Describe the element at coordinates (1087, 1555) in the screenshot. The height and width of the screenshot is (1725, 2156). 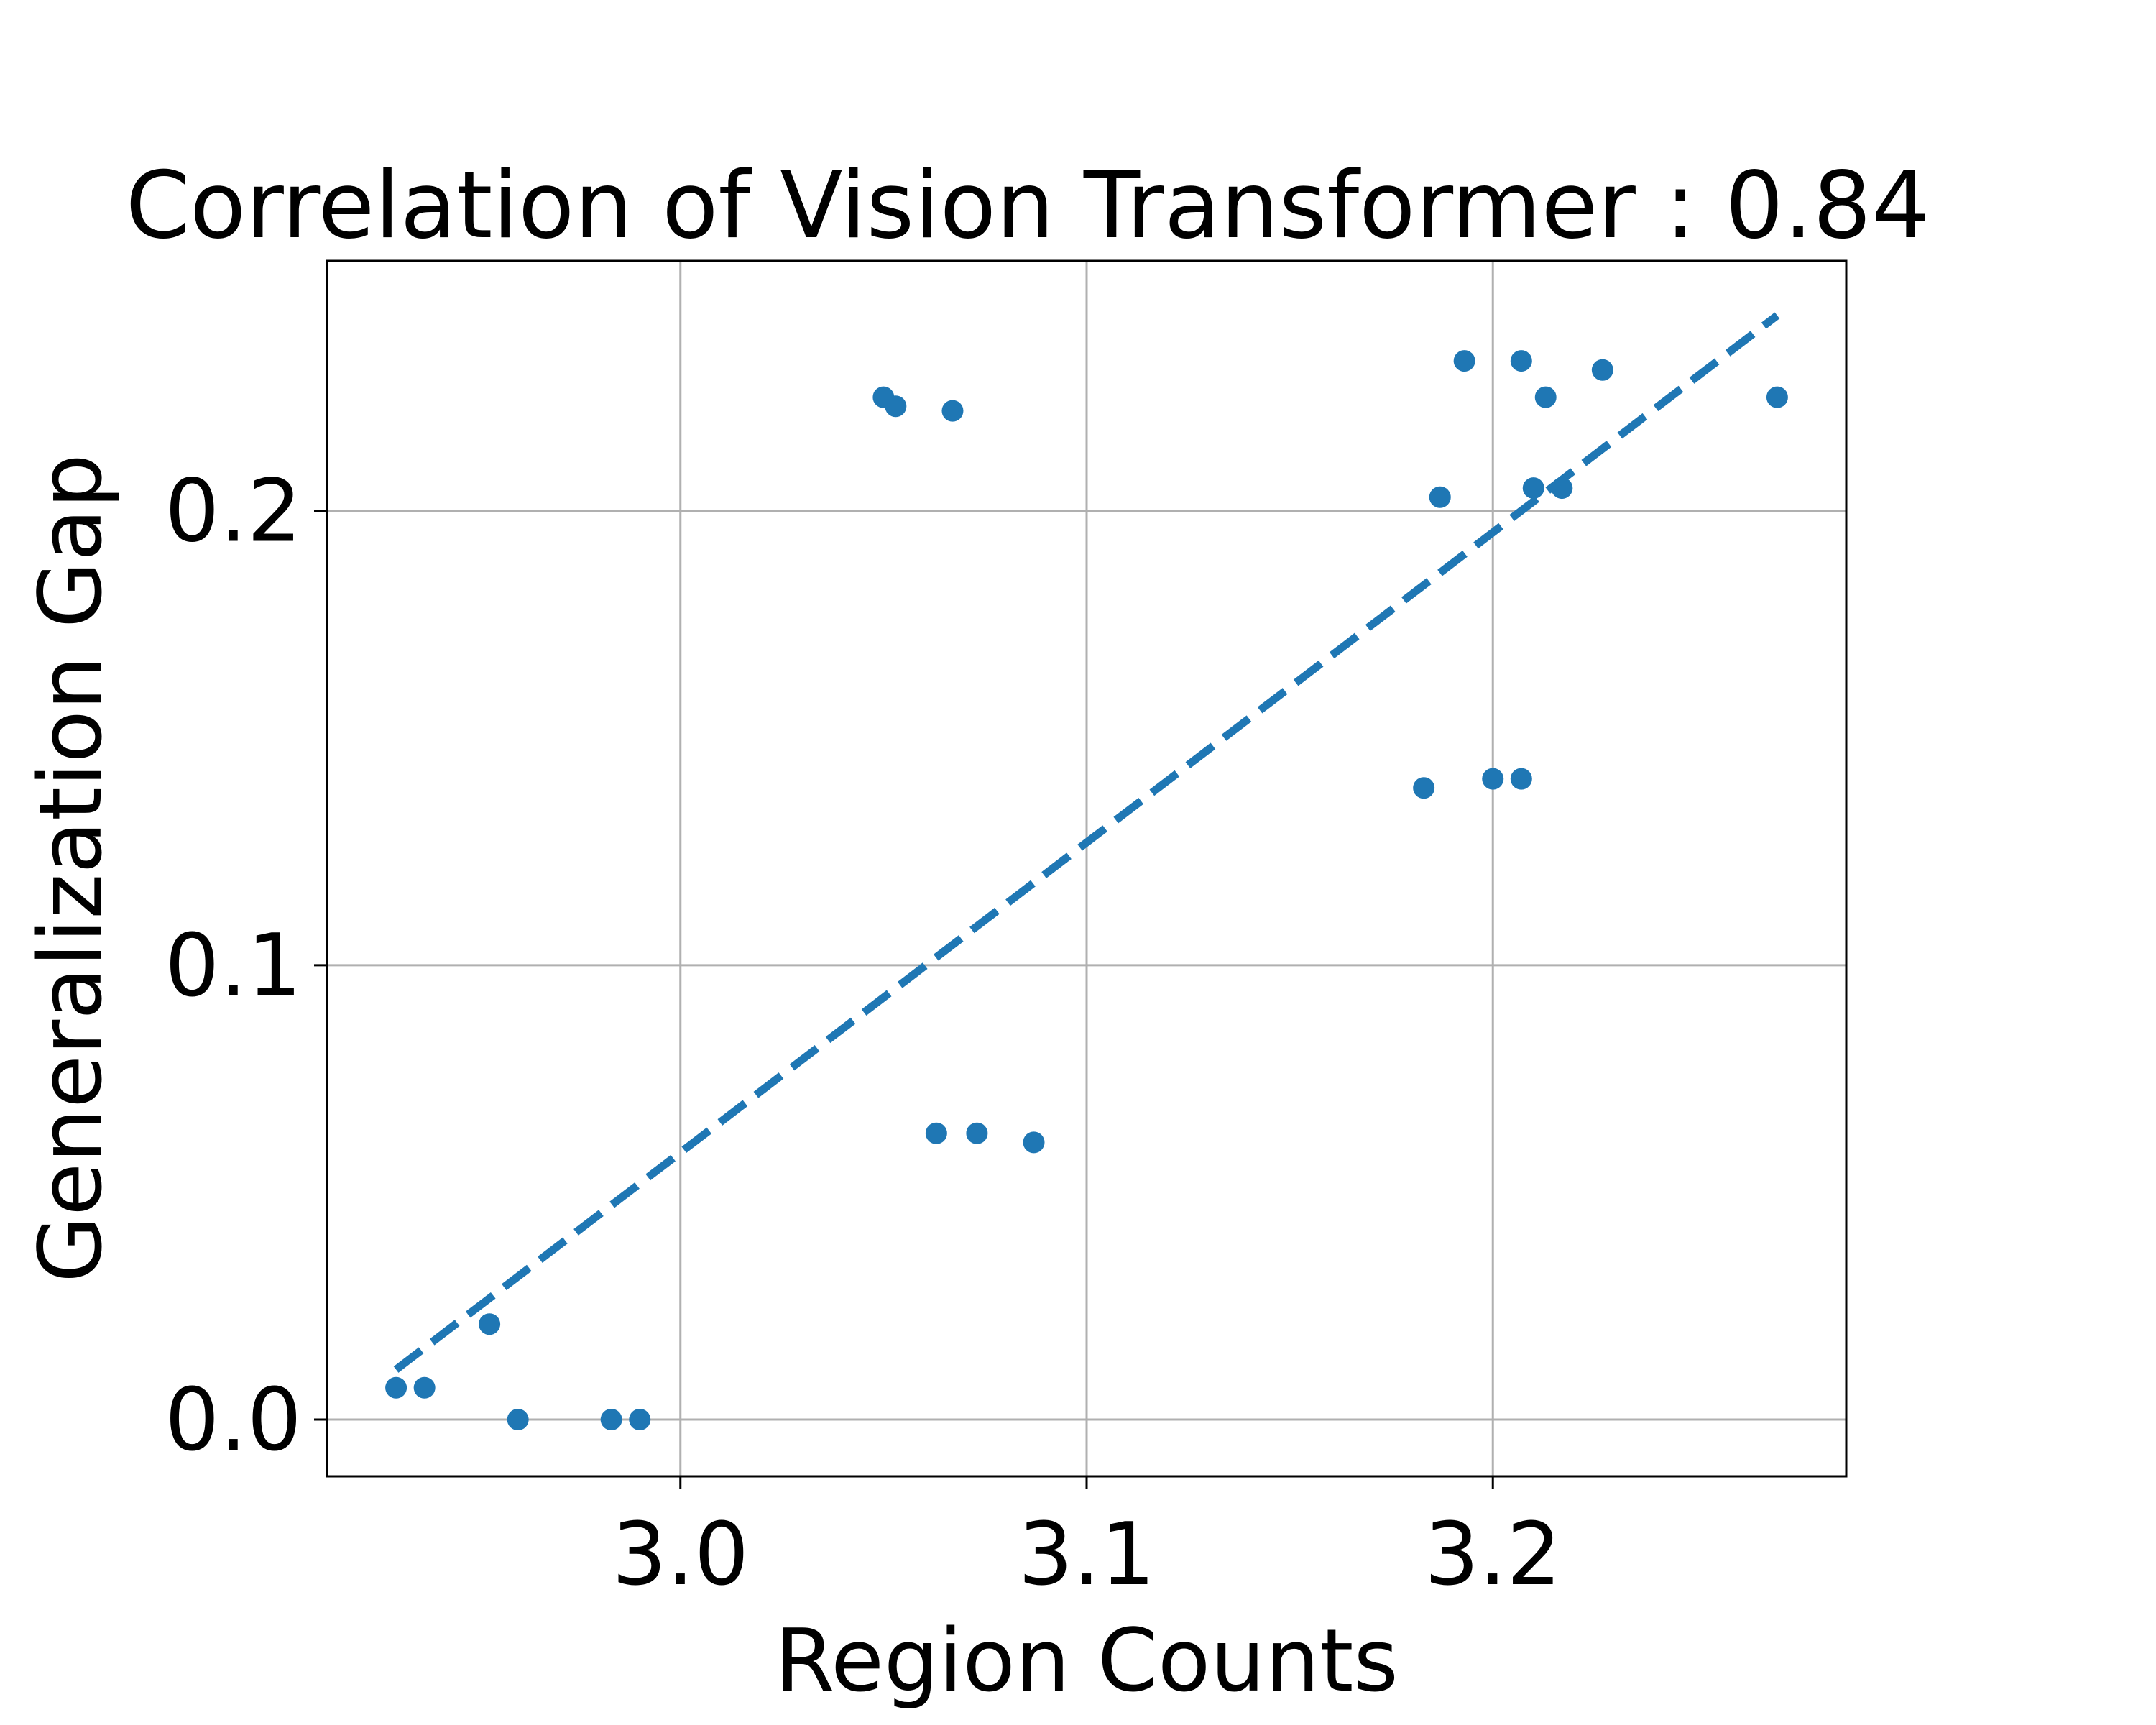
I see `x-tick-label: 3.1` at that location.